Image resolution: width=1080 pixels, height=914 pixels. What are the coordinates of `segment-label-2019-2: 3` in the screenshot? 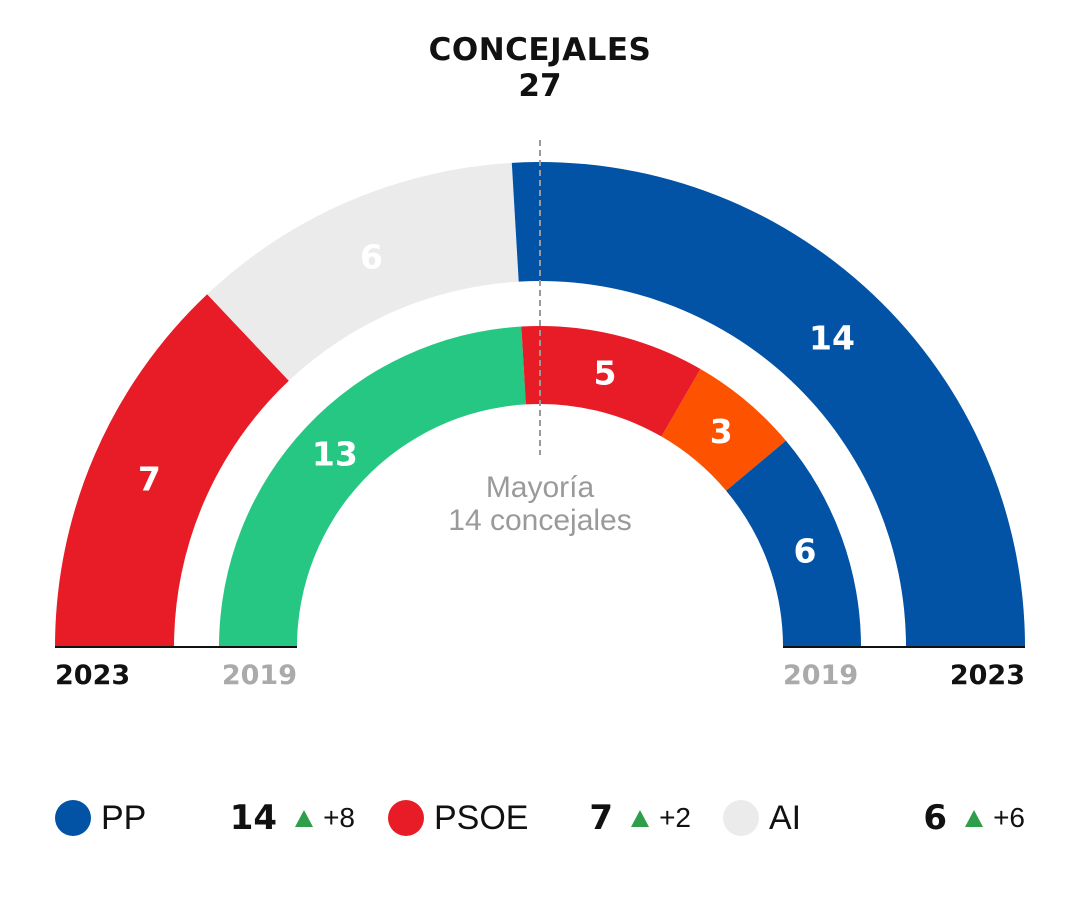 It's located at (721, 431).